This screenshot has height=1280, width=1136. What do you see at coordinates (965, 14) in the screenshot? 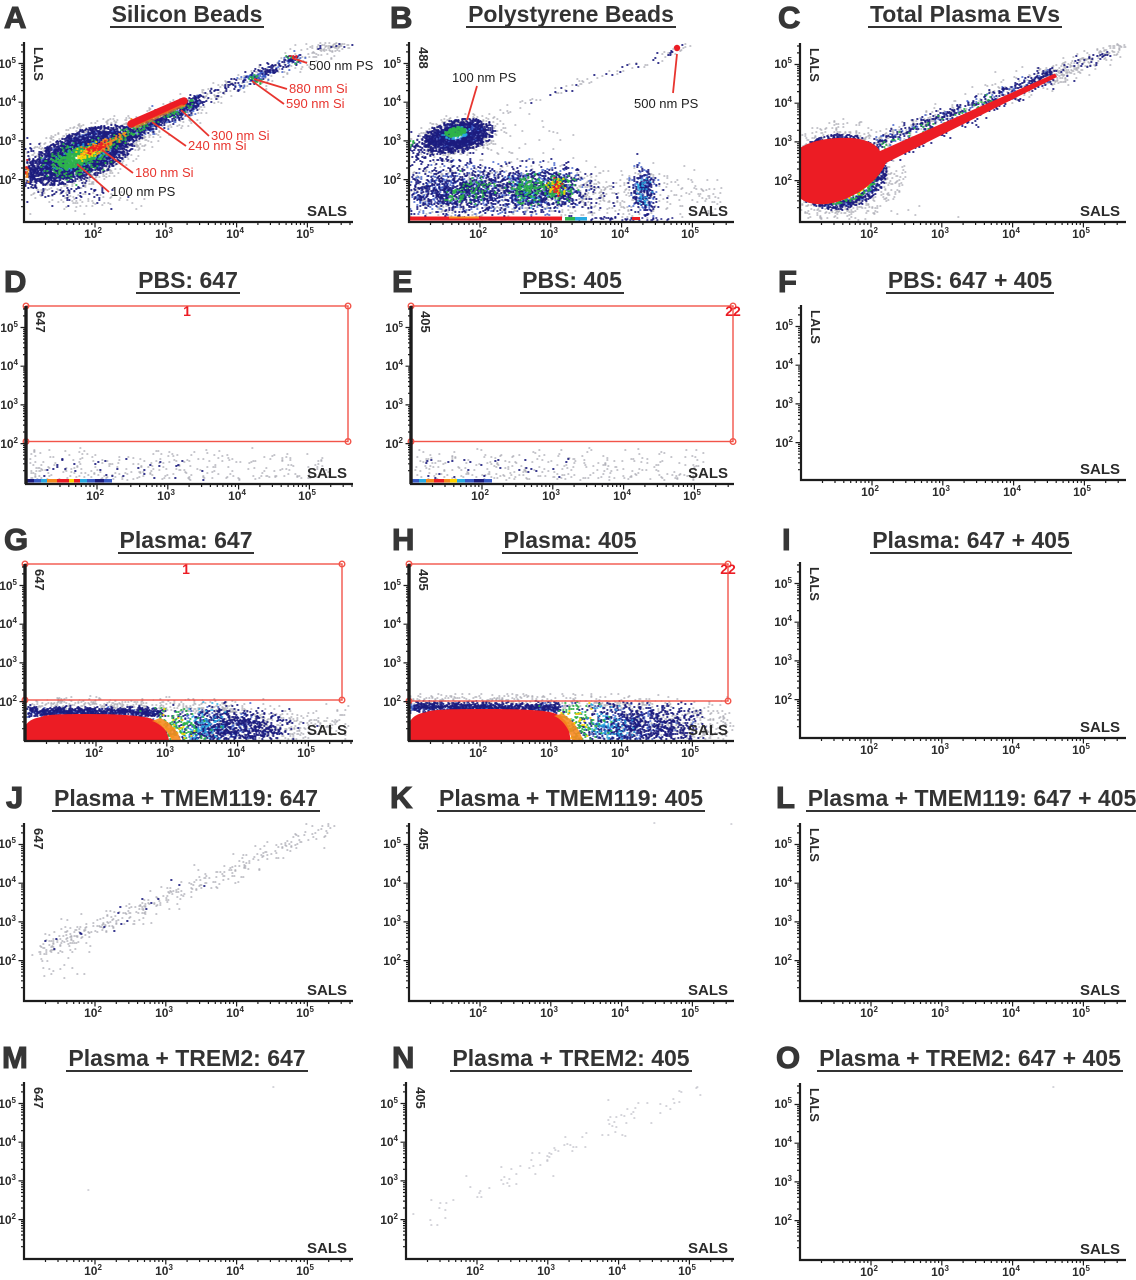
I see `svg-text: Total Plasma EVs` at bounding box center [965, 14].